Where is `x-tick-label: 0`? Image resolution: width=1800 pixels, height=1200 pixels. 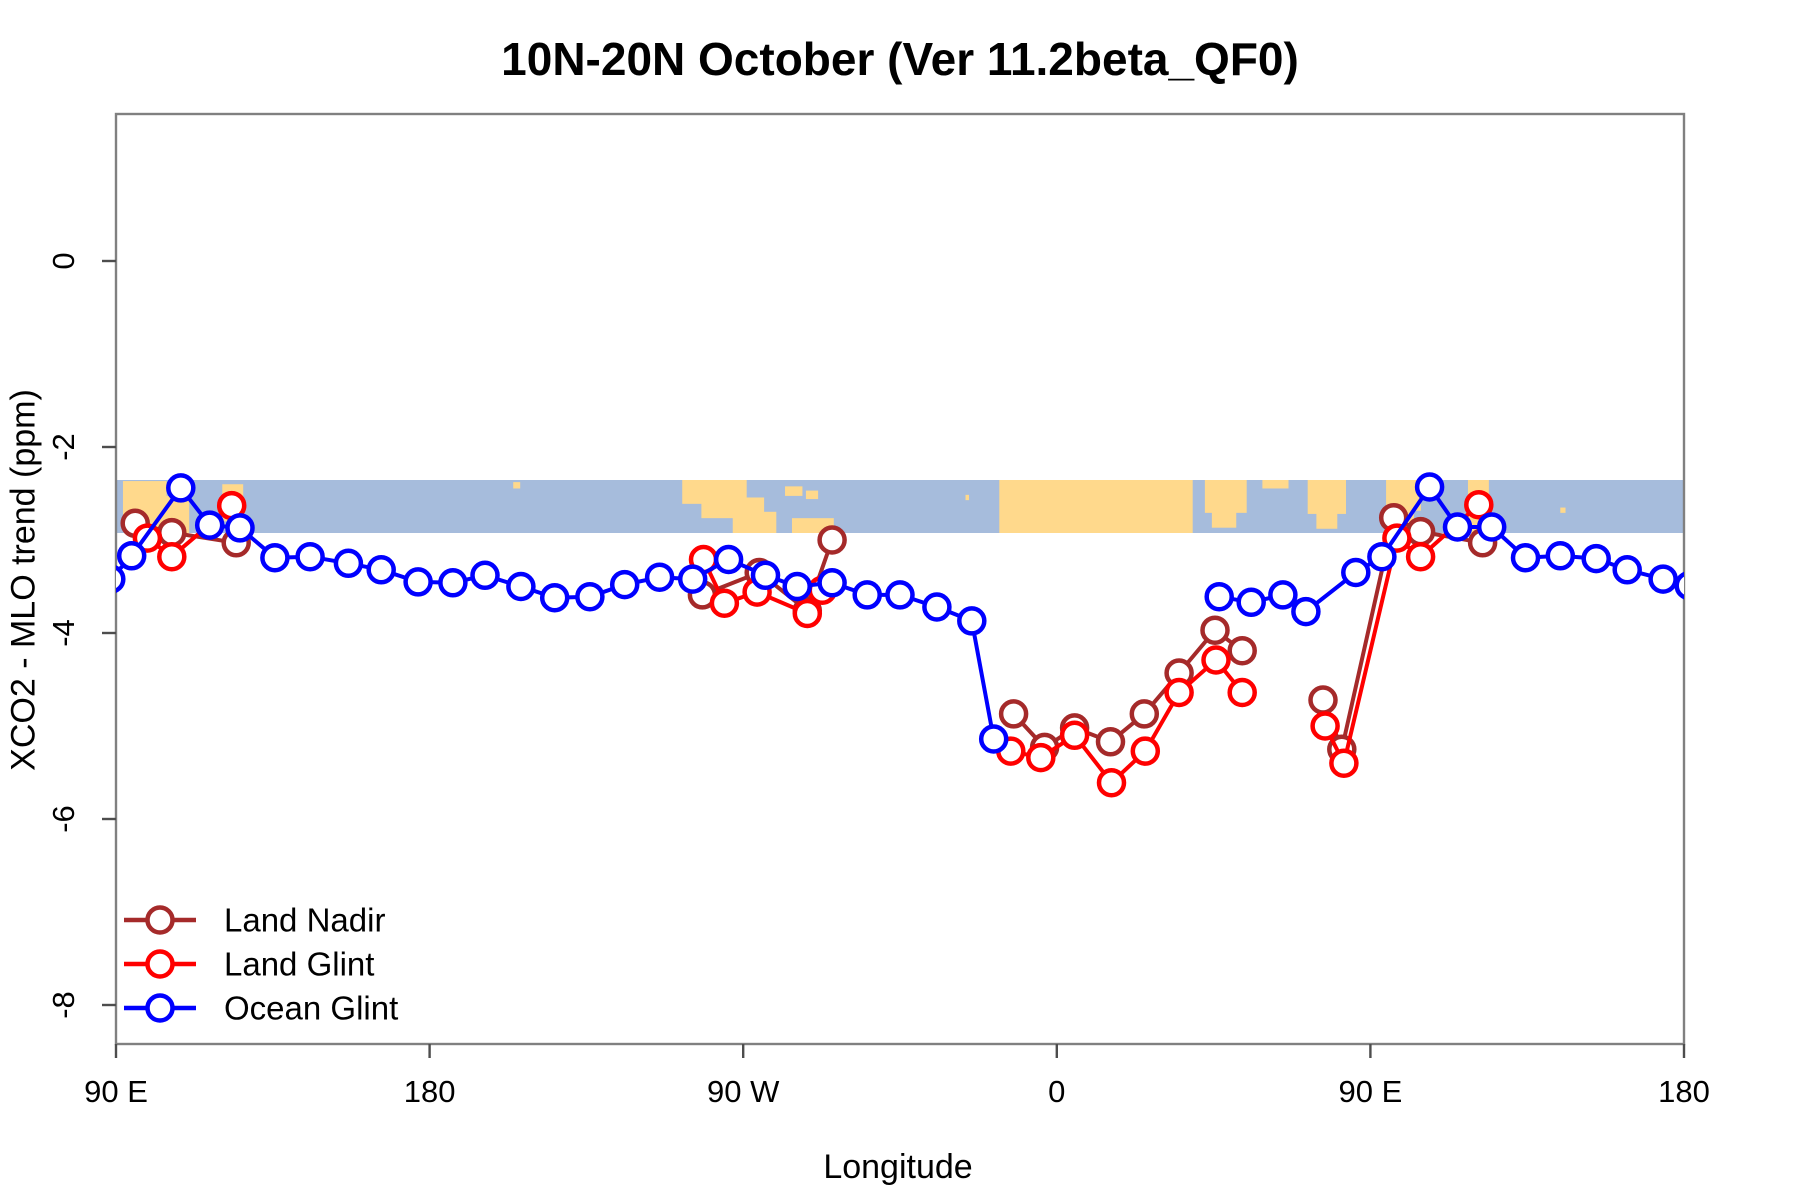 x-tick-label: 0 is located at coordinates (1056, 1091).